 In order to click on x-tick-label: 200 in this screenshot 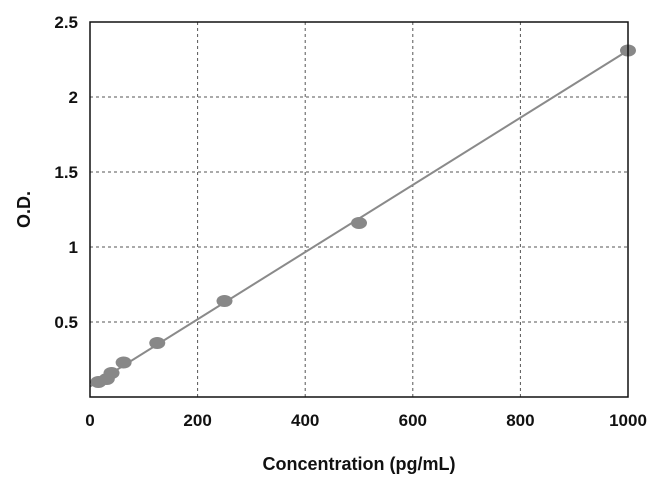, I will do `click(197, 420)`.